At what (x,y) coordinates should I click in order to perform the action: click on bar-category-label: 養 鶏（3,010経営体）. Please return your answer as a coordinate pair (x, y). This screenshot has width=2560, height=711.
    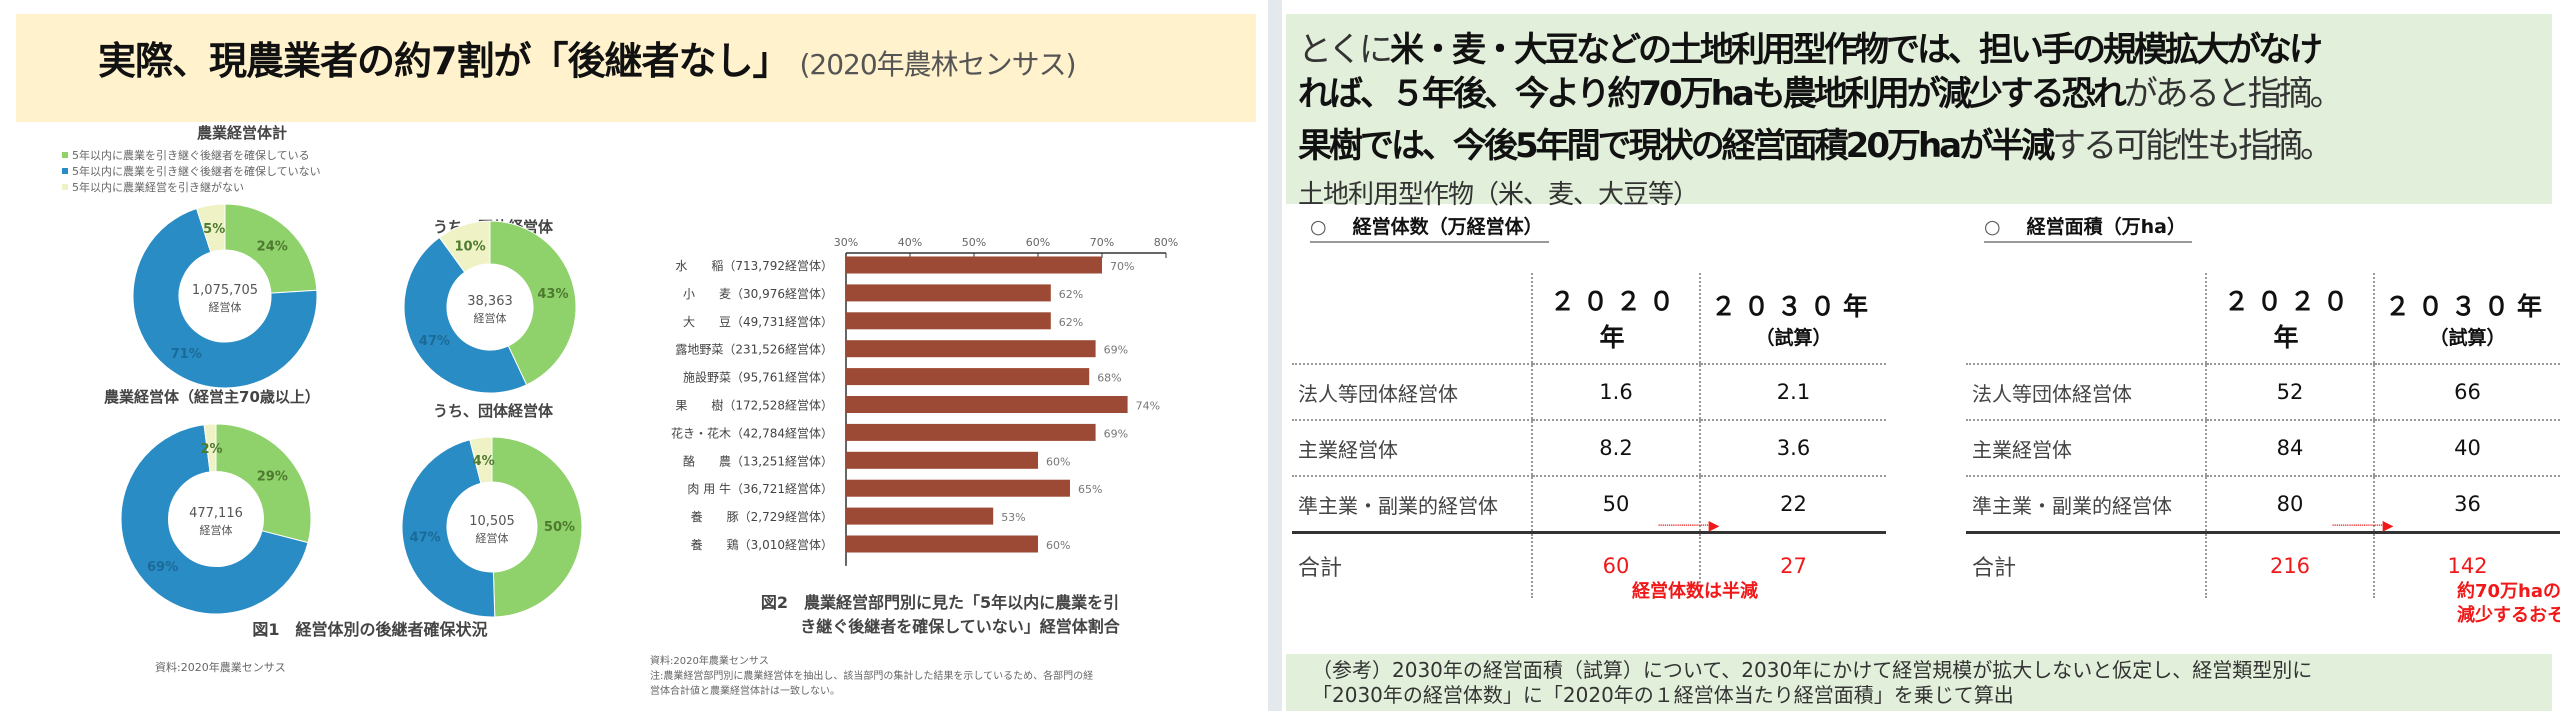
    Looking at the image, I should click on (762, 544).